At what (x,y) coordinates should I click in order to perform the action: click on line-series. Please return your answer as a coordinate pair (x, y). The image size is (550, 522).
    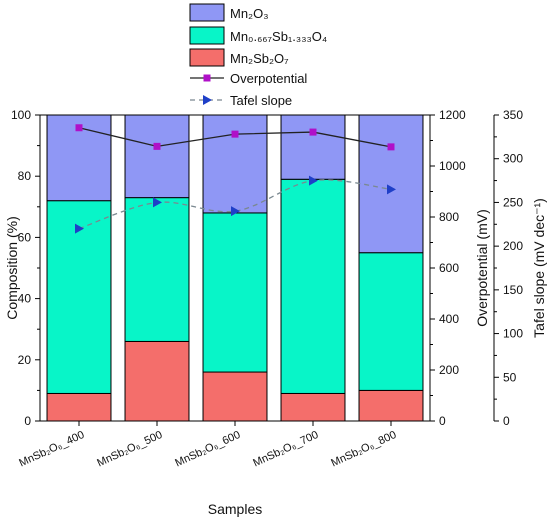
    Looking at the image, I should click on (235, 179).